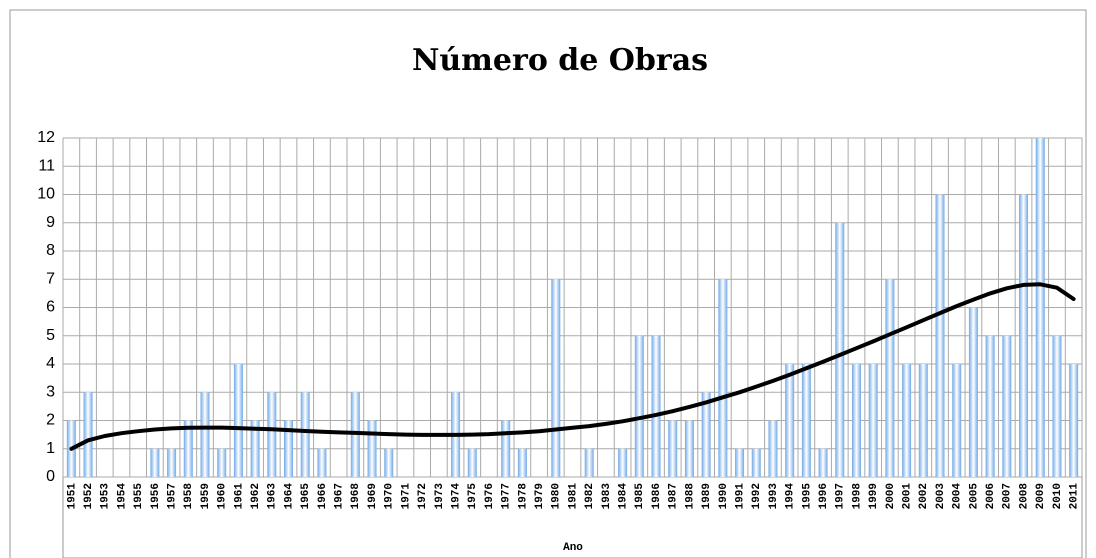 Image resolution: width=1096 pixels, height=558 pixels. Describe the element at coordinates (46, 165) in the screenshot. I see `y-tick-label: 11` at that location.